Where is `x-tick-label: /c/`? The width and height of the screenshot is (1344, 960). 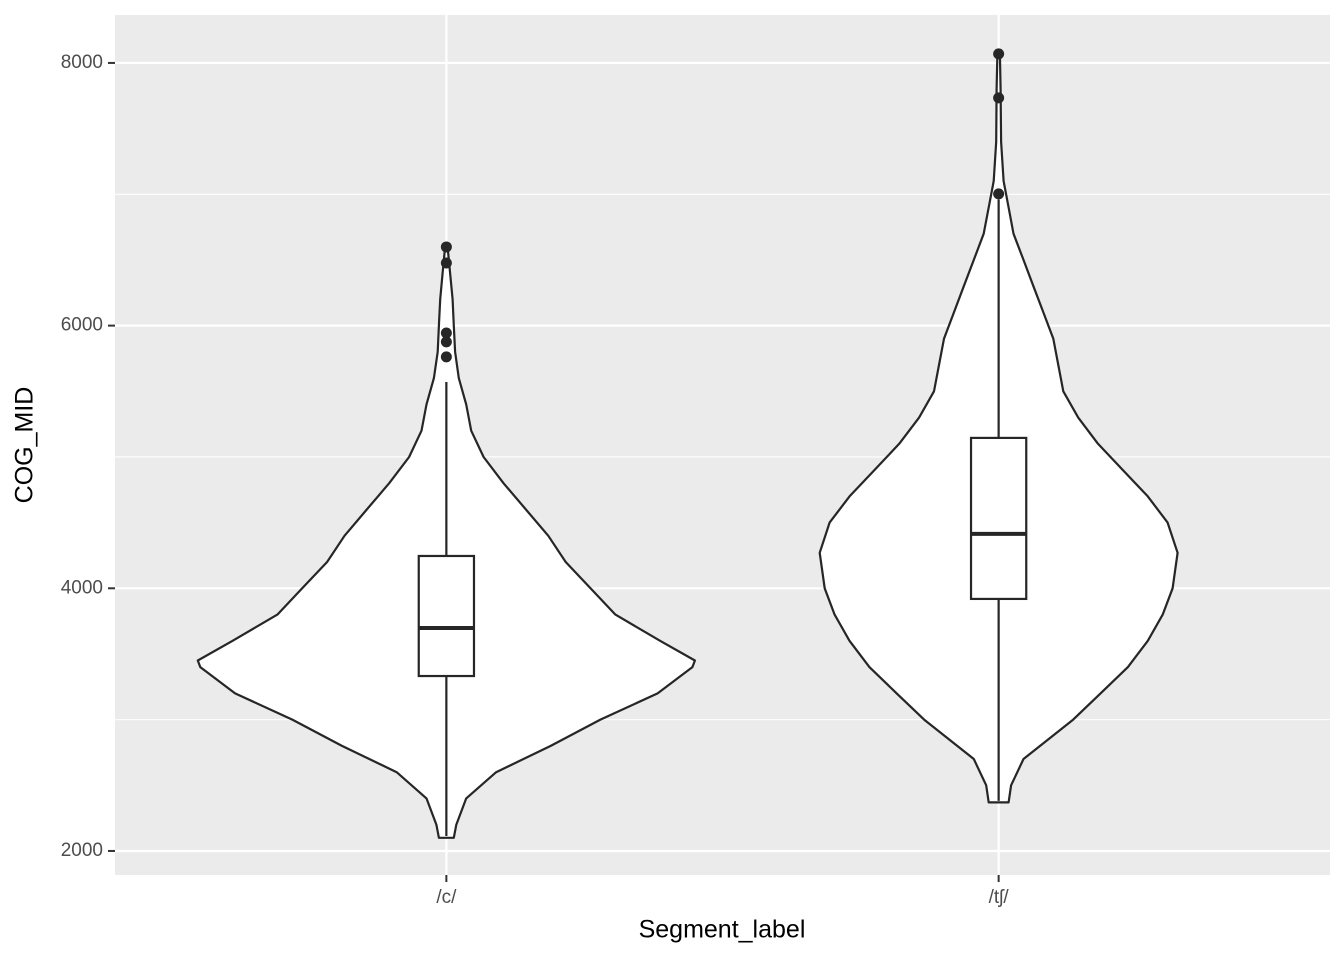
x-tick-label: /c/ is located at coordinates (446, 897).